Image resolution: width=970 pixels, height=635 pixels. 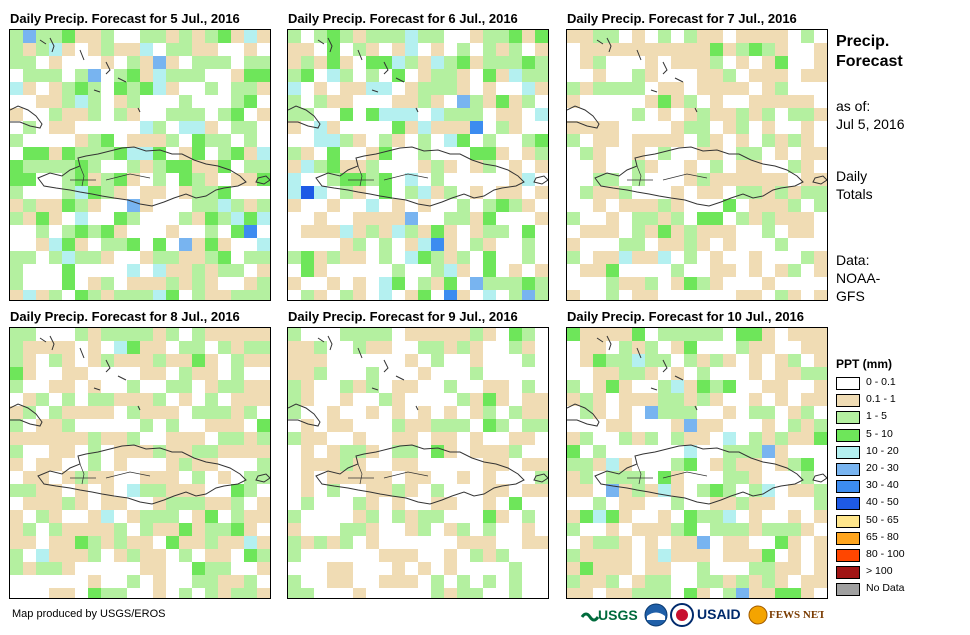 I want to click on legend-label: 80 - 100, so click(x=885, y=554).